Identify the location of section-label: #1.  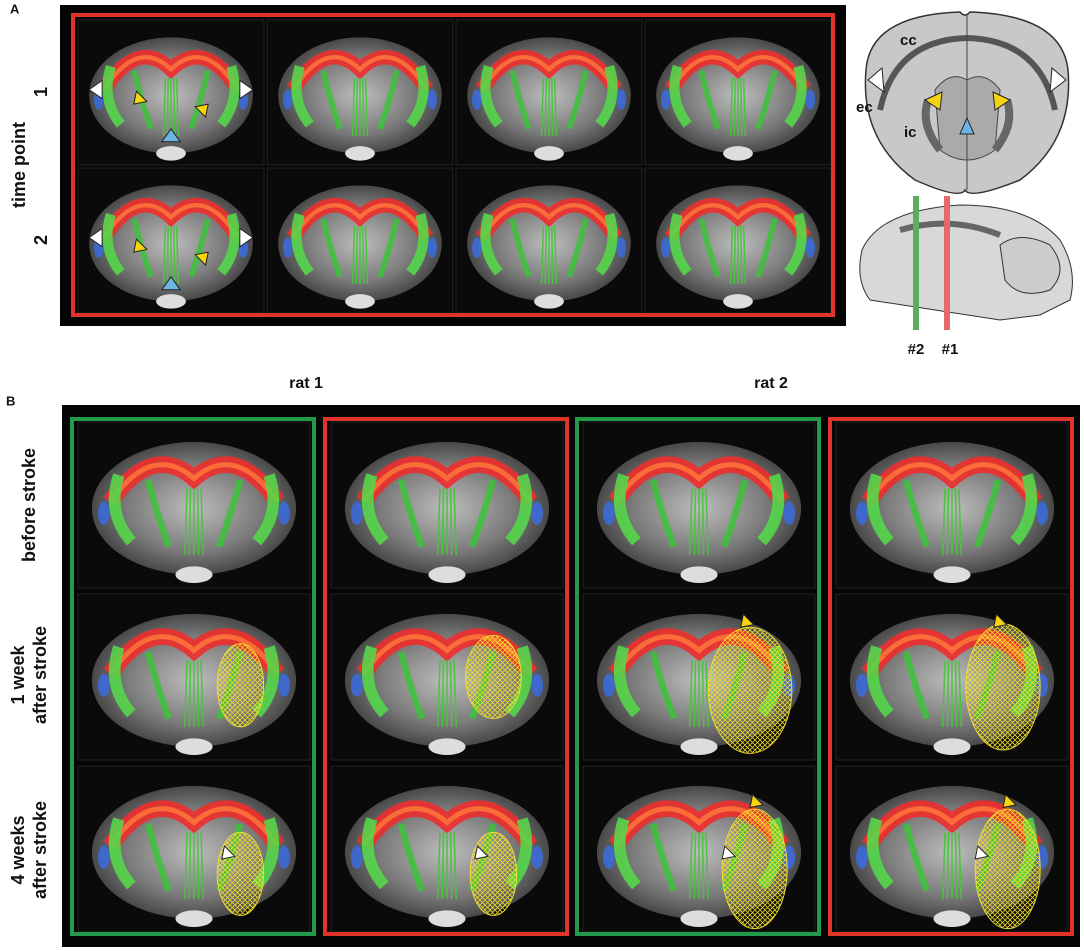
(950, 349).